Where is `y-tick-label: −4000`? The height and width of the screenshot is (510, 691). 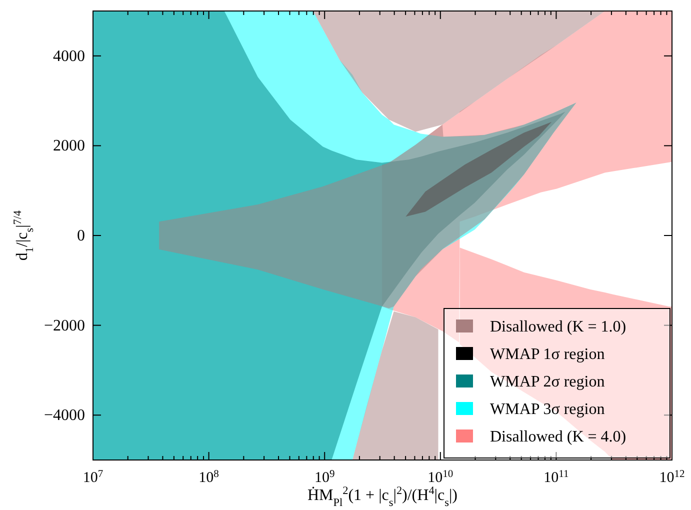
y-tick-label: −4000 is located at coordinates (64, 415).